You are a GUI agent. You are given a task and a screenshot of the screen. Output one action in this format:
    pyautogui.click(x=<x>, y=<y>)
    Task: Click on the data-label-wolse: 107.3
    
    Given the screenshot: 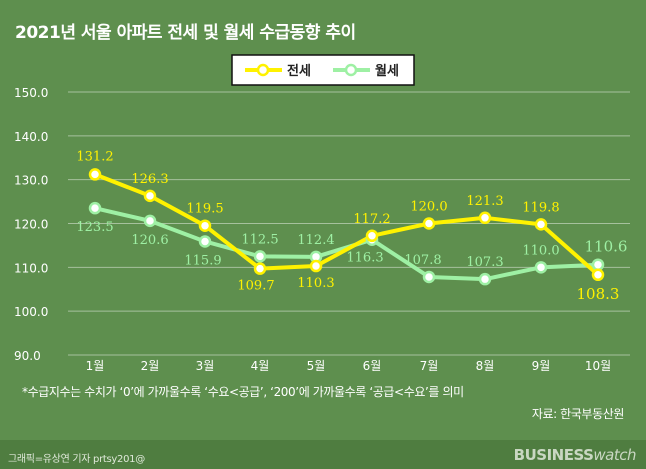 What is the action you would take?
    pyautogui.click(x=484, y=262)
    